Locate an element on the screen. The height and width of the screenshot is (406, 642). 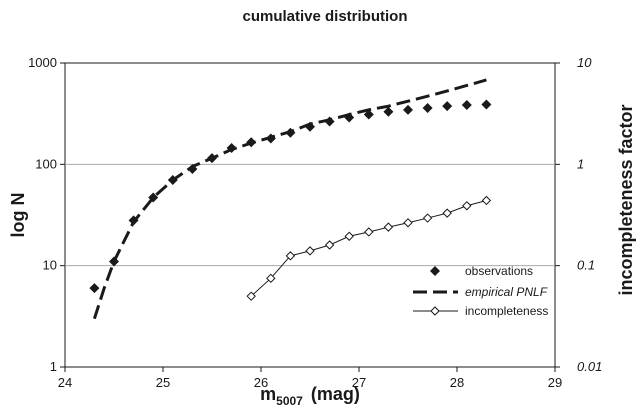
x-tick-label: 27 is located at coordinates (359, 382).